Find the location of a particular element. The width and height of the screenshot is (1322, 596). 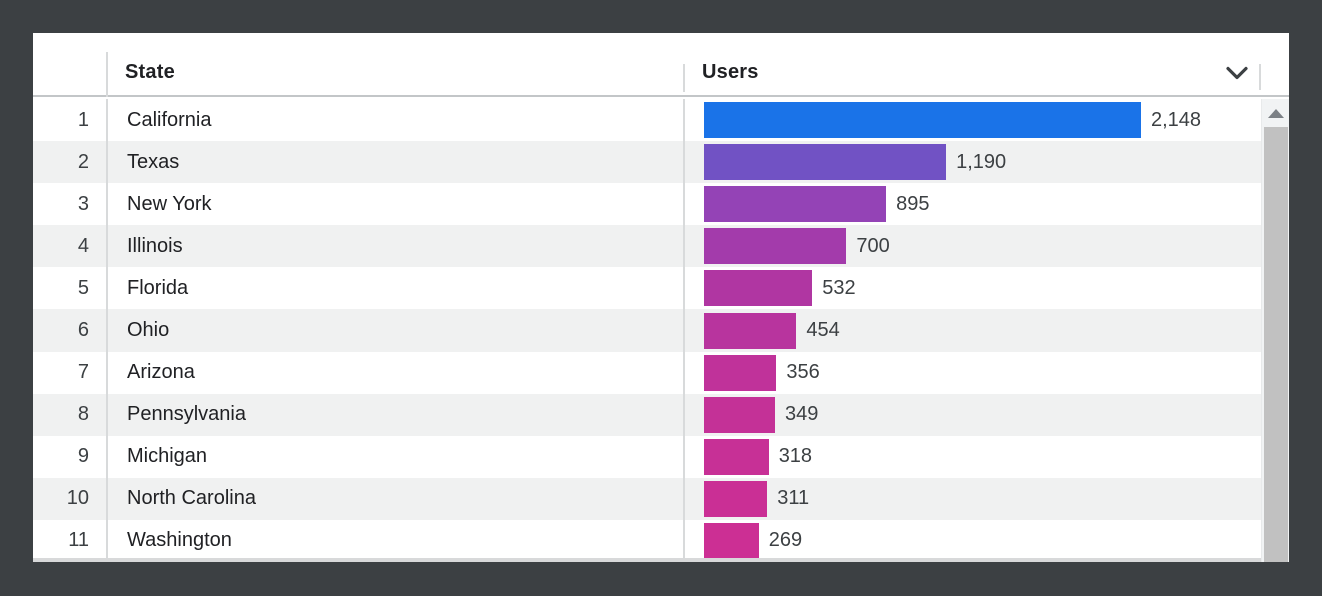

row-rank: 5 is located at coordinates (83, 287).